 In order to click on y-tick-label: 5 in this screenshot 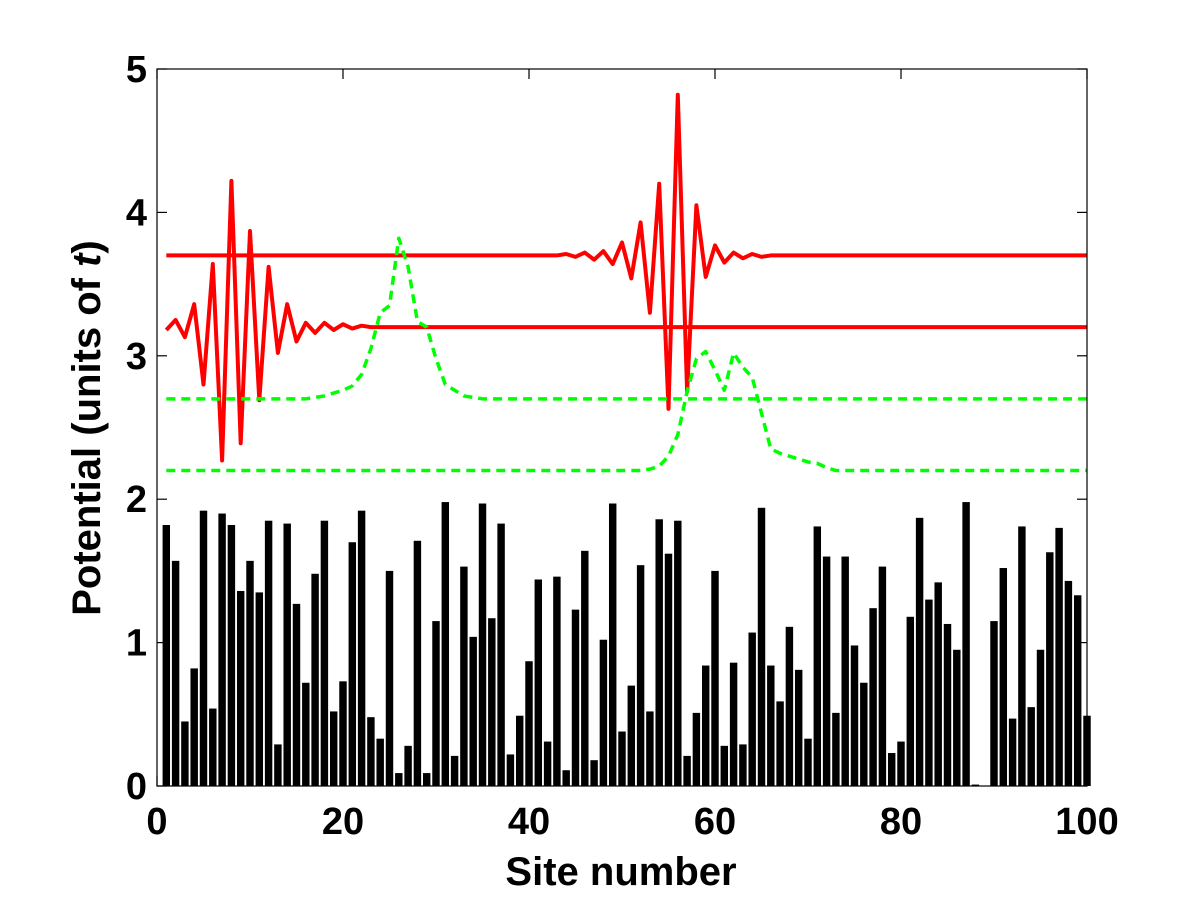, I will do `click(136, 70)`.